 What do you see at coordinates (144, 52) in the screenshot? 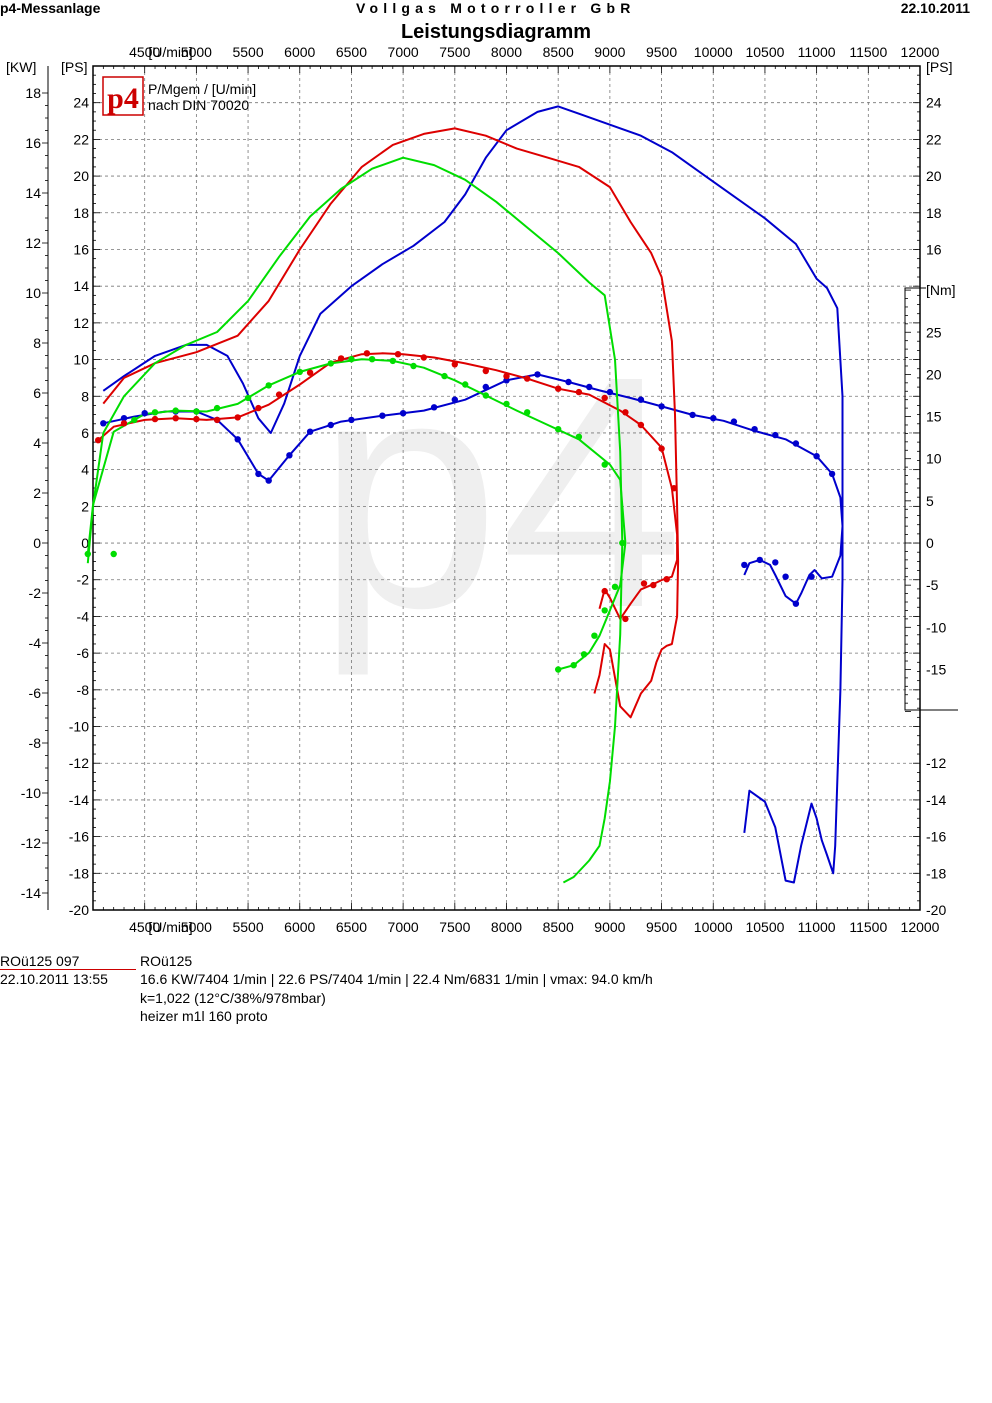
I see `x-tick-label-top: 4500` at bounding box center [144, 52].